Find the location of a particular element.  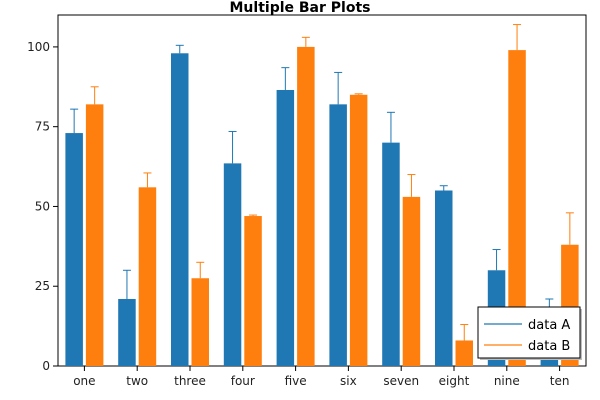

legend-box is located at coordinates (529, 332).